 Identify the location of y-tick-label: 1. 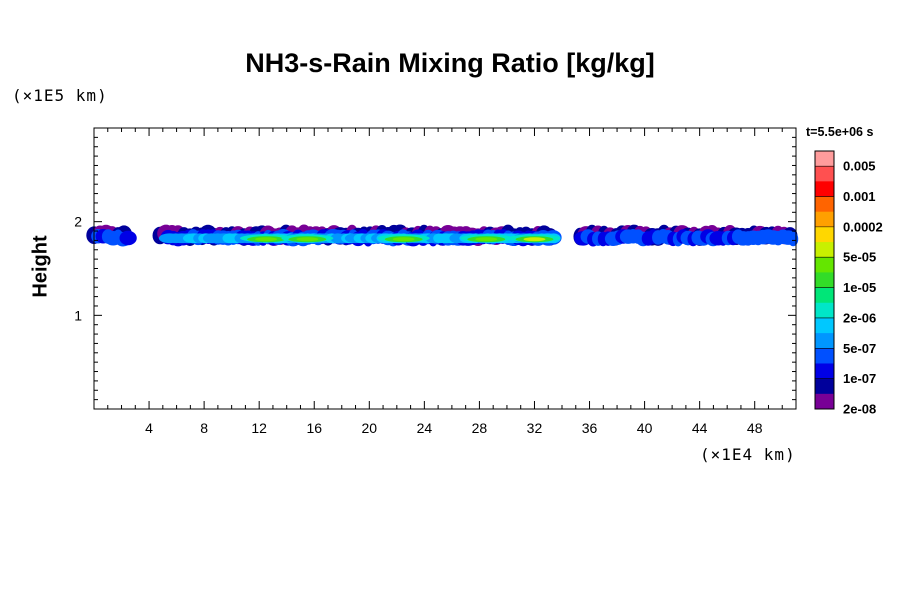
(78, 315).